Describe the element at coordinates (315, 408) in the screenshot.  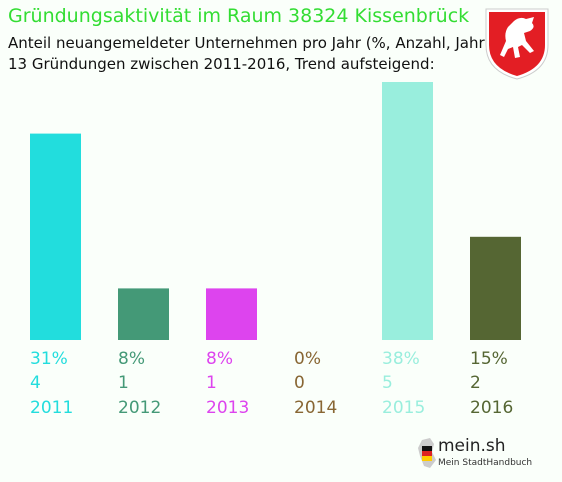
I see `year-label-2014: 2014` at that location.